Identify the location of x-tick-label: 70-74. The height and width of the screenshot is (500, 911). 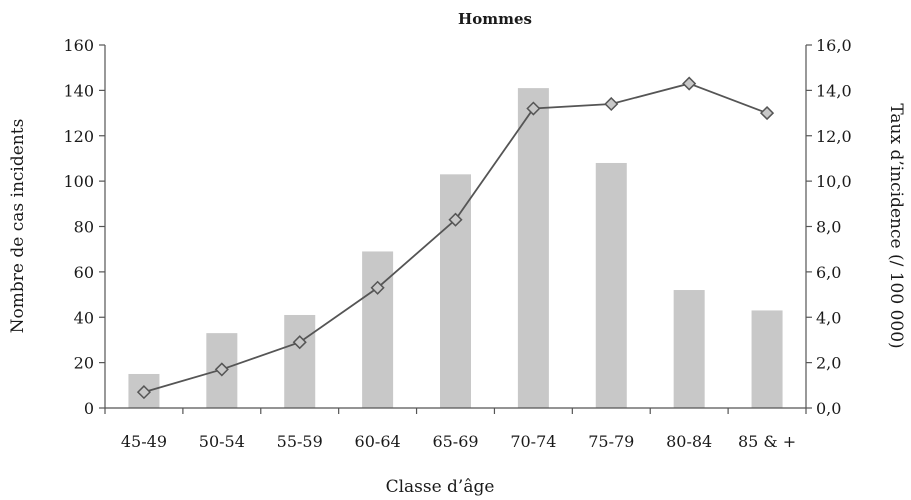
(533, 441).